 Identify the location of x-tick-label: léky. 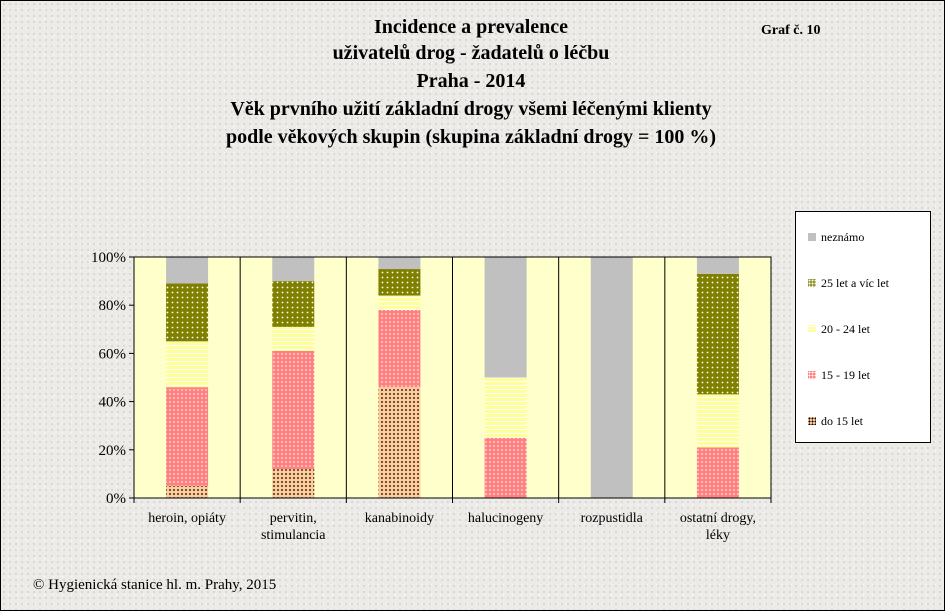
(718, 535).